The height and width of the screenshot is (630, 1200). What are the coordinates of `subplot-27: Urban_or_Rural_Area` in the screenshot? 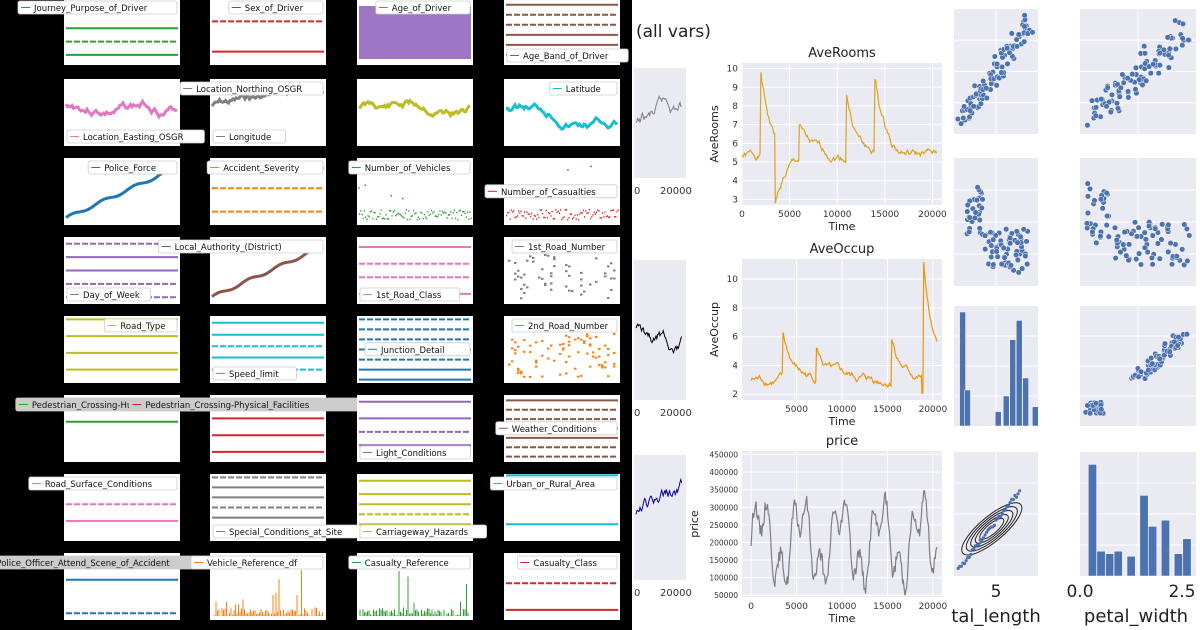 It's located at (554, 507).